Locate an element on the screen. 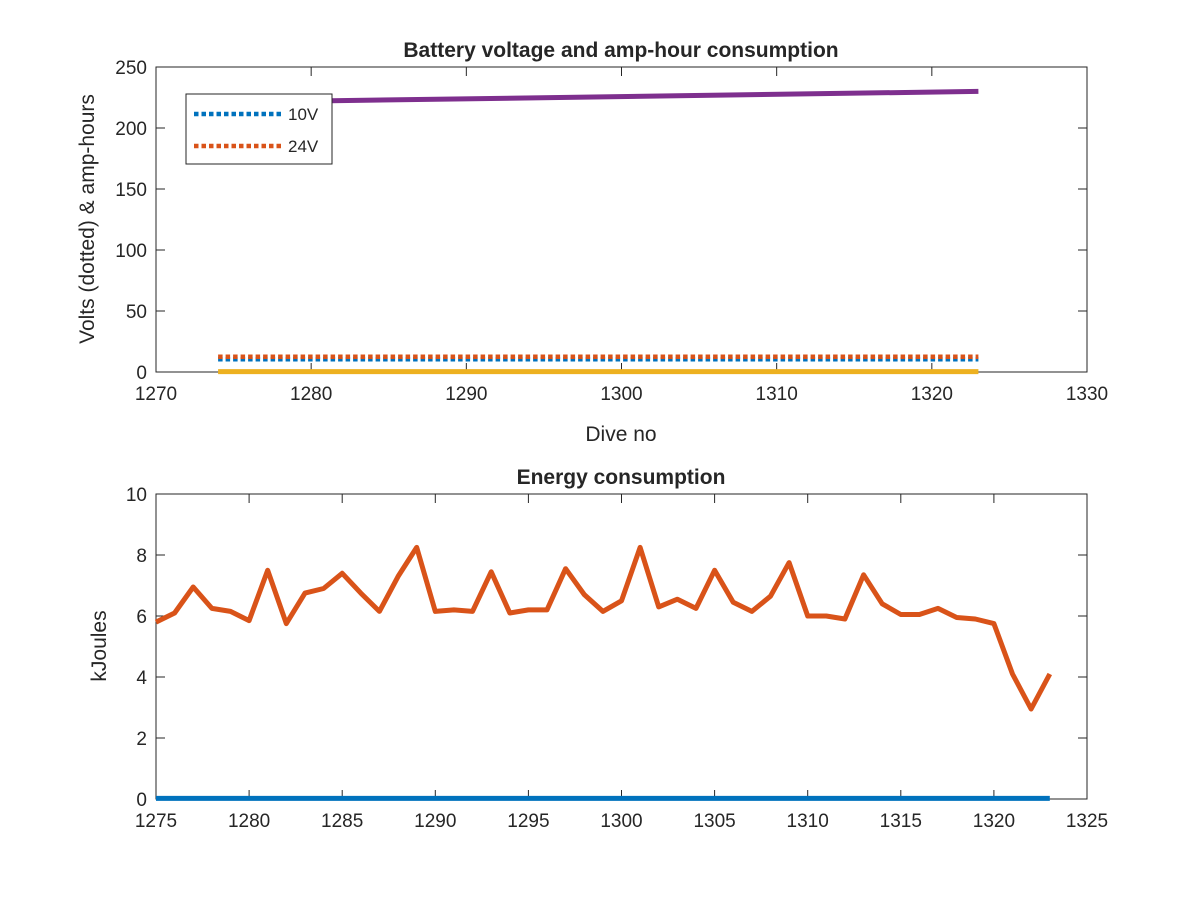 The height and width of the screenshot is (900, 1200). legend-label-10v: 10V is located at coordinates (303, 114).